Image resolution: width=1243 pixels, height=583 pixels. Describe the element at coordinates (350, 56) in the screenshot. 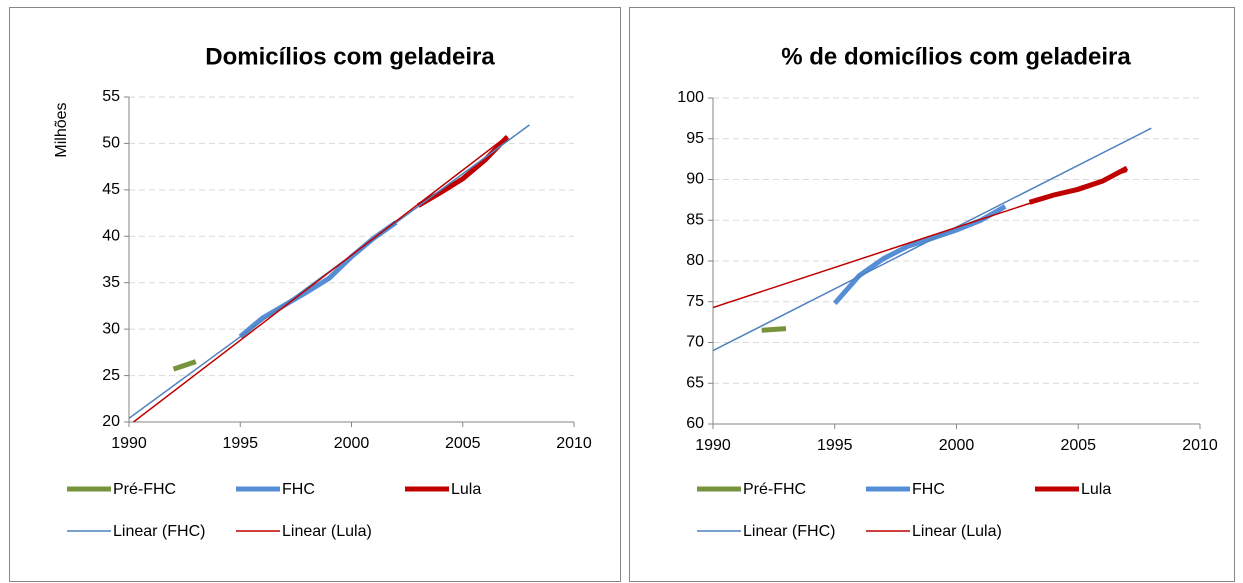

I see `chart-title: Domicílios com geladeira` at that location.